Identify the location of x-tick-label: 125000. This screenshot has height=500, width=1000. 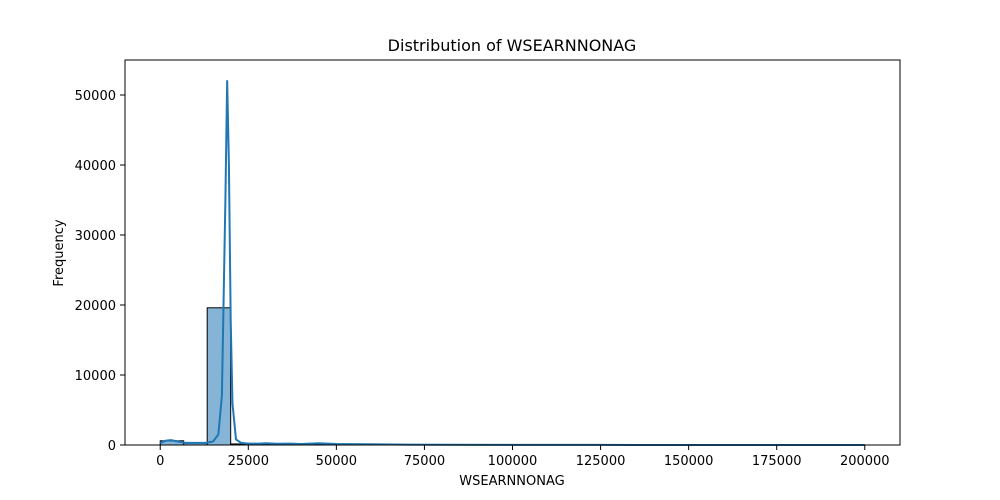
(601, 461).